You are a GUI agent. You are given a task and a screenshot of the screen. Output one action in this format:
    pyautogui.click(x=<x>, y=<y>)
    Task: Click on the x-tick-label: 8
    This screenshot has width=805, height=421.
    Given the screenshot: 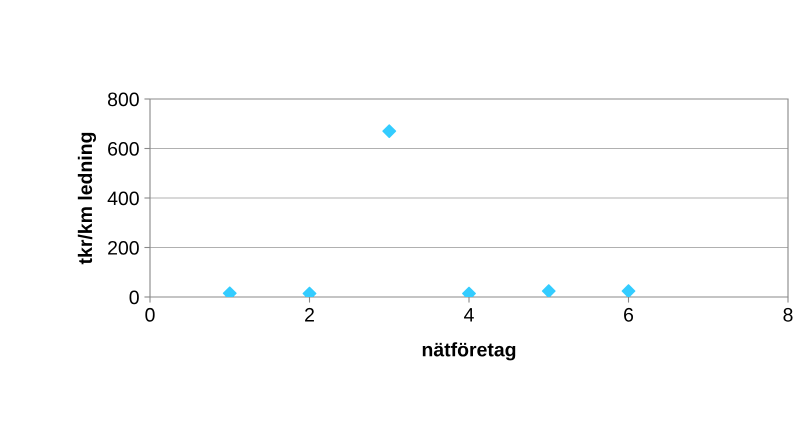 What is the action you would take?
    pyautogui.click(x=788, y=315)
    